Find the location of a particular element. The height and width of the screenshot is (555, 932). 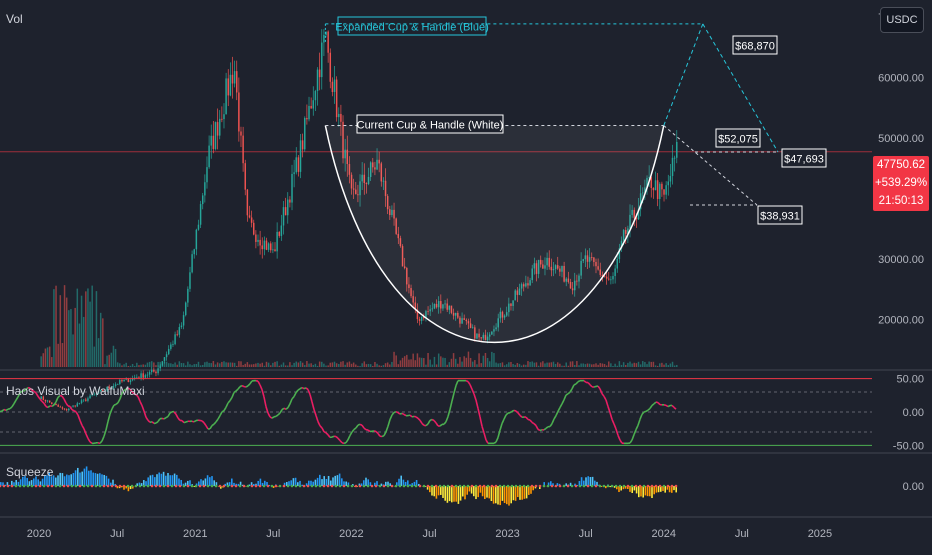

squeeze-pane is located at coordinates (338, 485).